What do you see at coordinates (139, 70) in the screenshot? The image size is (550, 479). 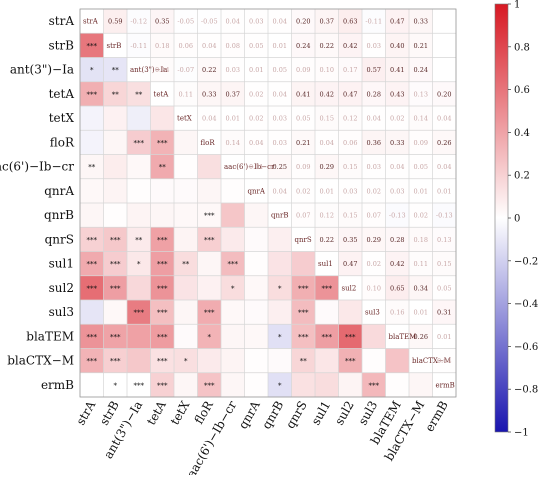 I see `heatmap-cell-ant-3-ia-ant-3-ia` at bounding box center [139, 70].